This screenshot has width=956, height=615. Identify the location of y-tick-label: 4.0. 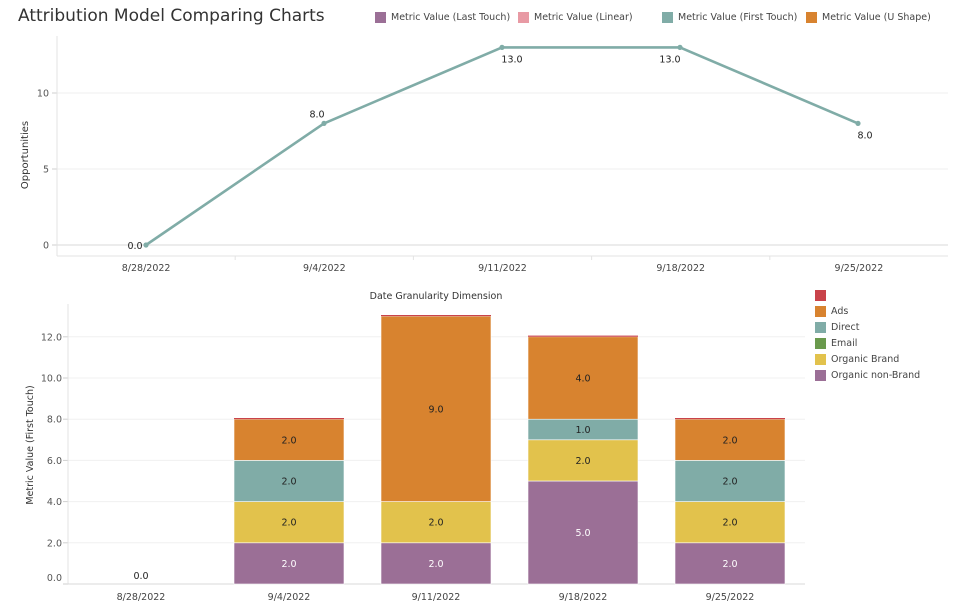
(54, 502).